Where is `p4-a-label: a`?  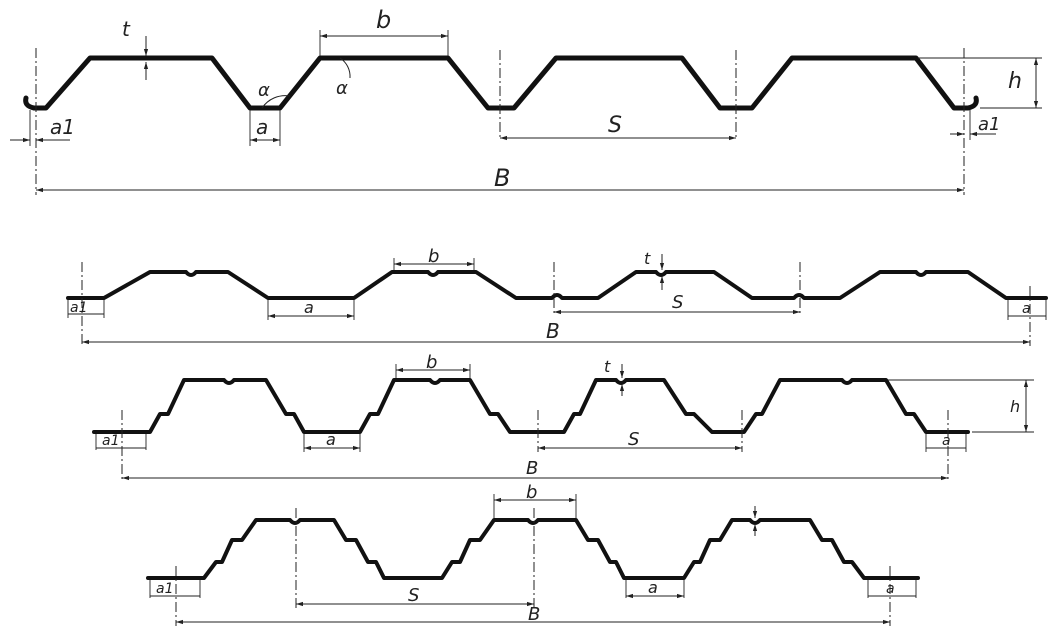
p4-a-label: a is located at coordinates (653, 587).